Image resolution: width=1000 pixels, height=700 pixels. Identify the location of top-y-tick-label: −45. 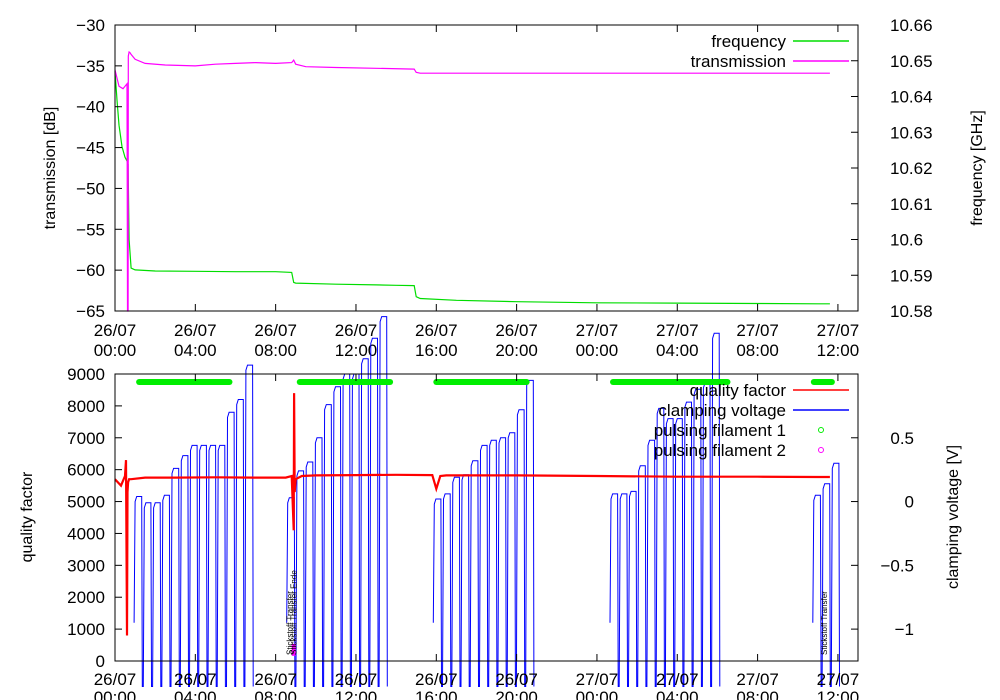
(90, 148).